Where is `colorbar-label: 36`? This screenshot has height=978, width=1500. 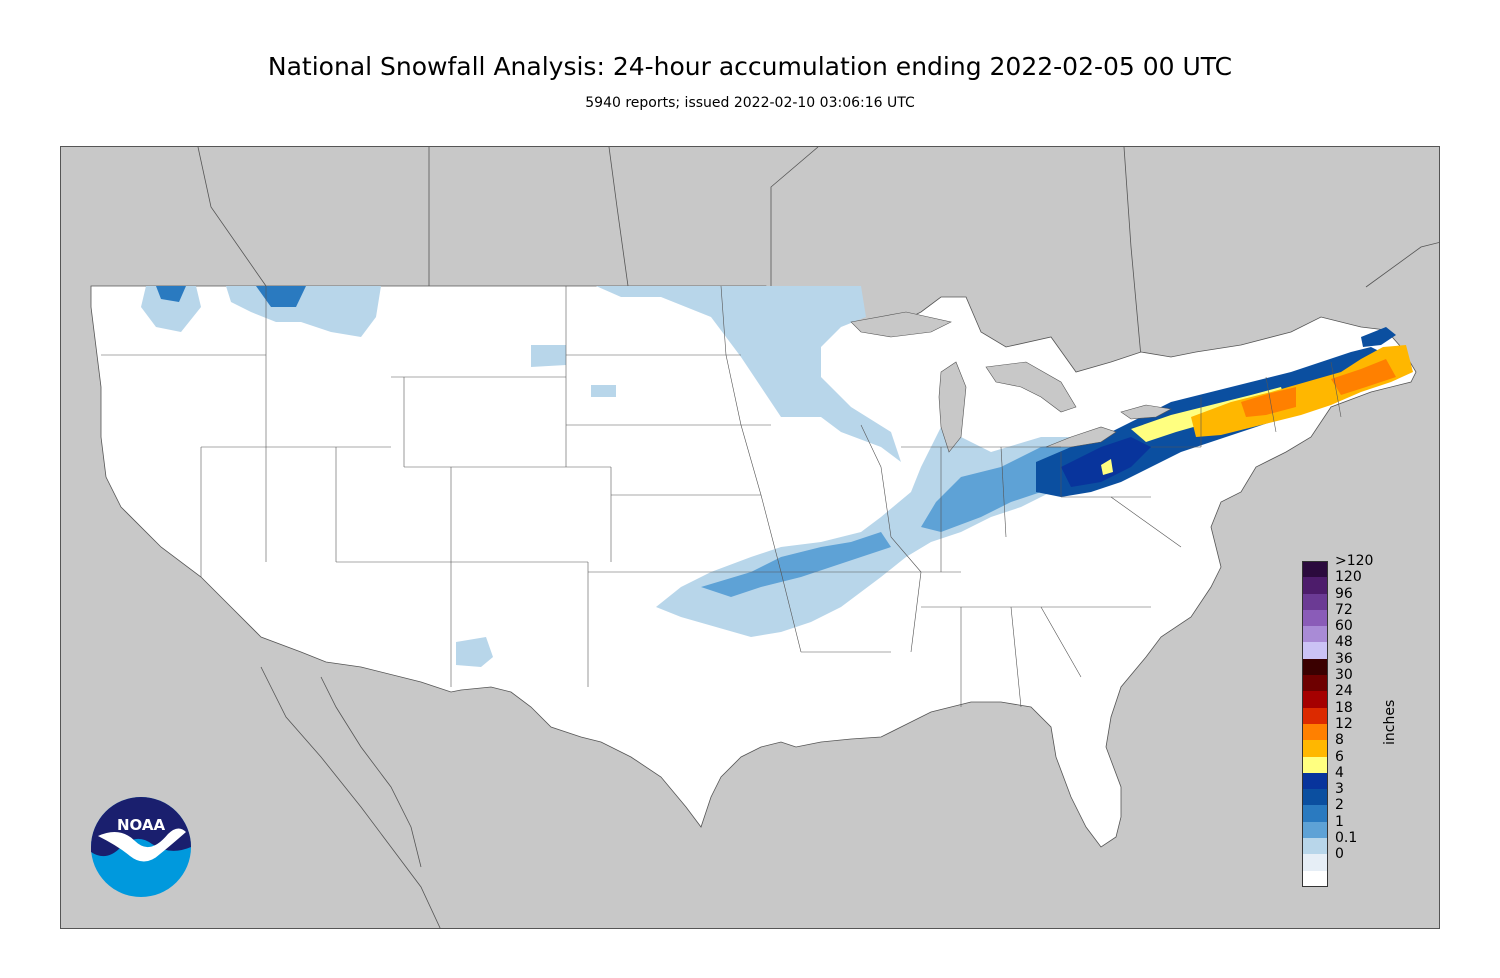 colorbar-label: 36 is located at coordinates (1344, 658).